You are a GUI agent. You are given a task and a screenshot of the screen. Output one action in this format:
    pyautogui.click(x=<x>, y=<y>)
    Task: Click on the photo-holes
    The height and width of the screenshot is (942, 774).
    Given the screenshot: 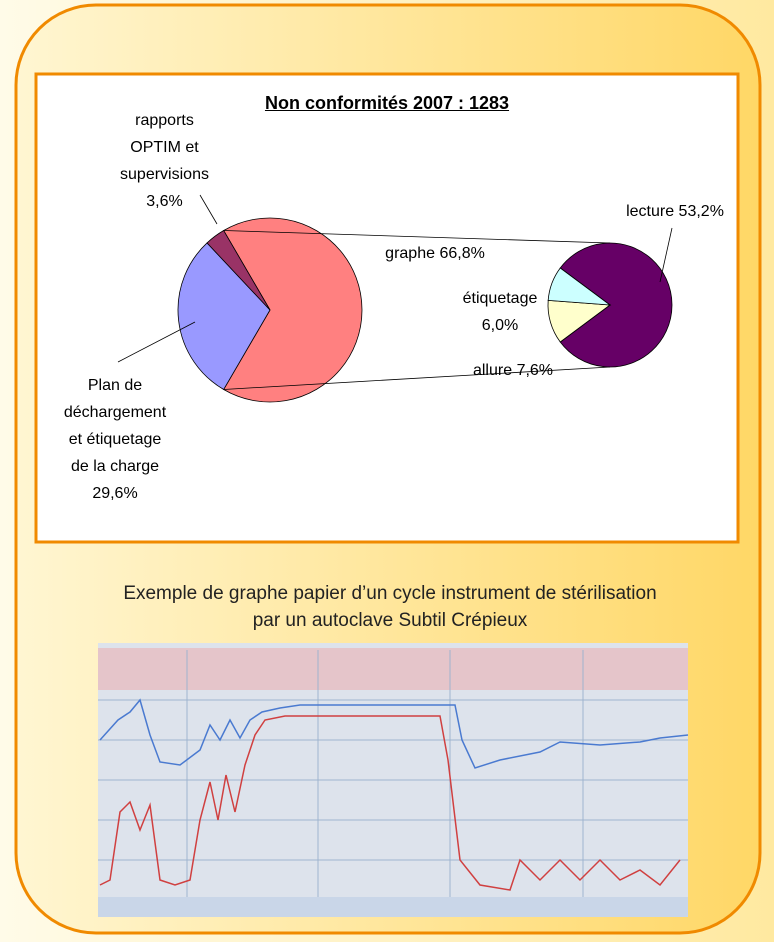 What is the action you would take?
    pyautogui.click(x=393, y=907)
    